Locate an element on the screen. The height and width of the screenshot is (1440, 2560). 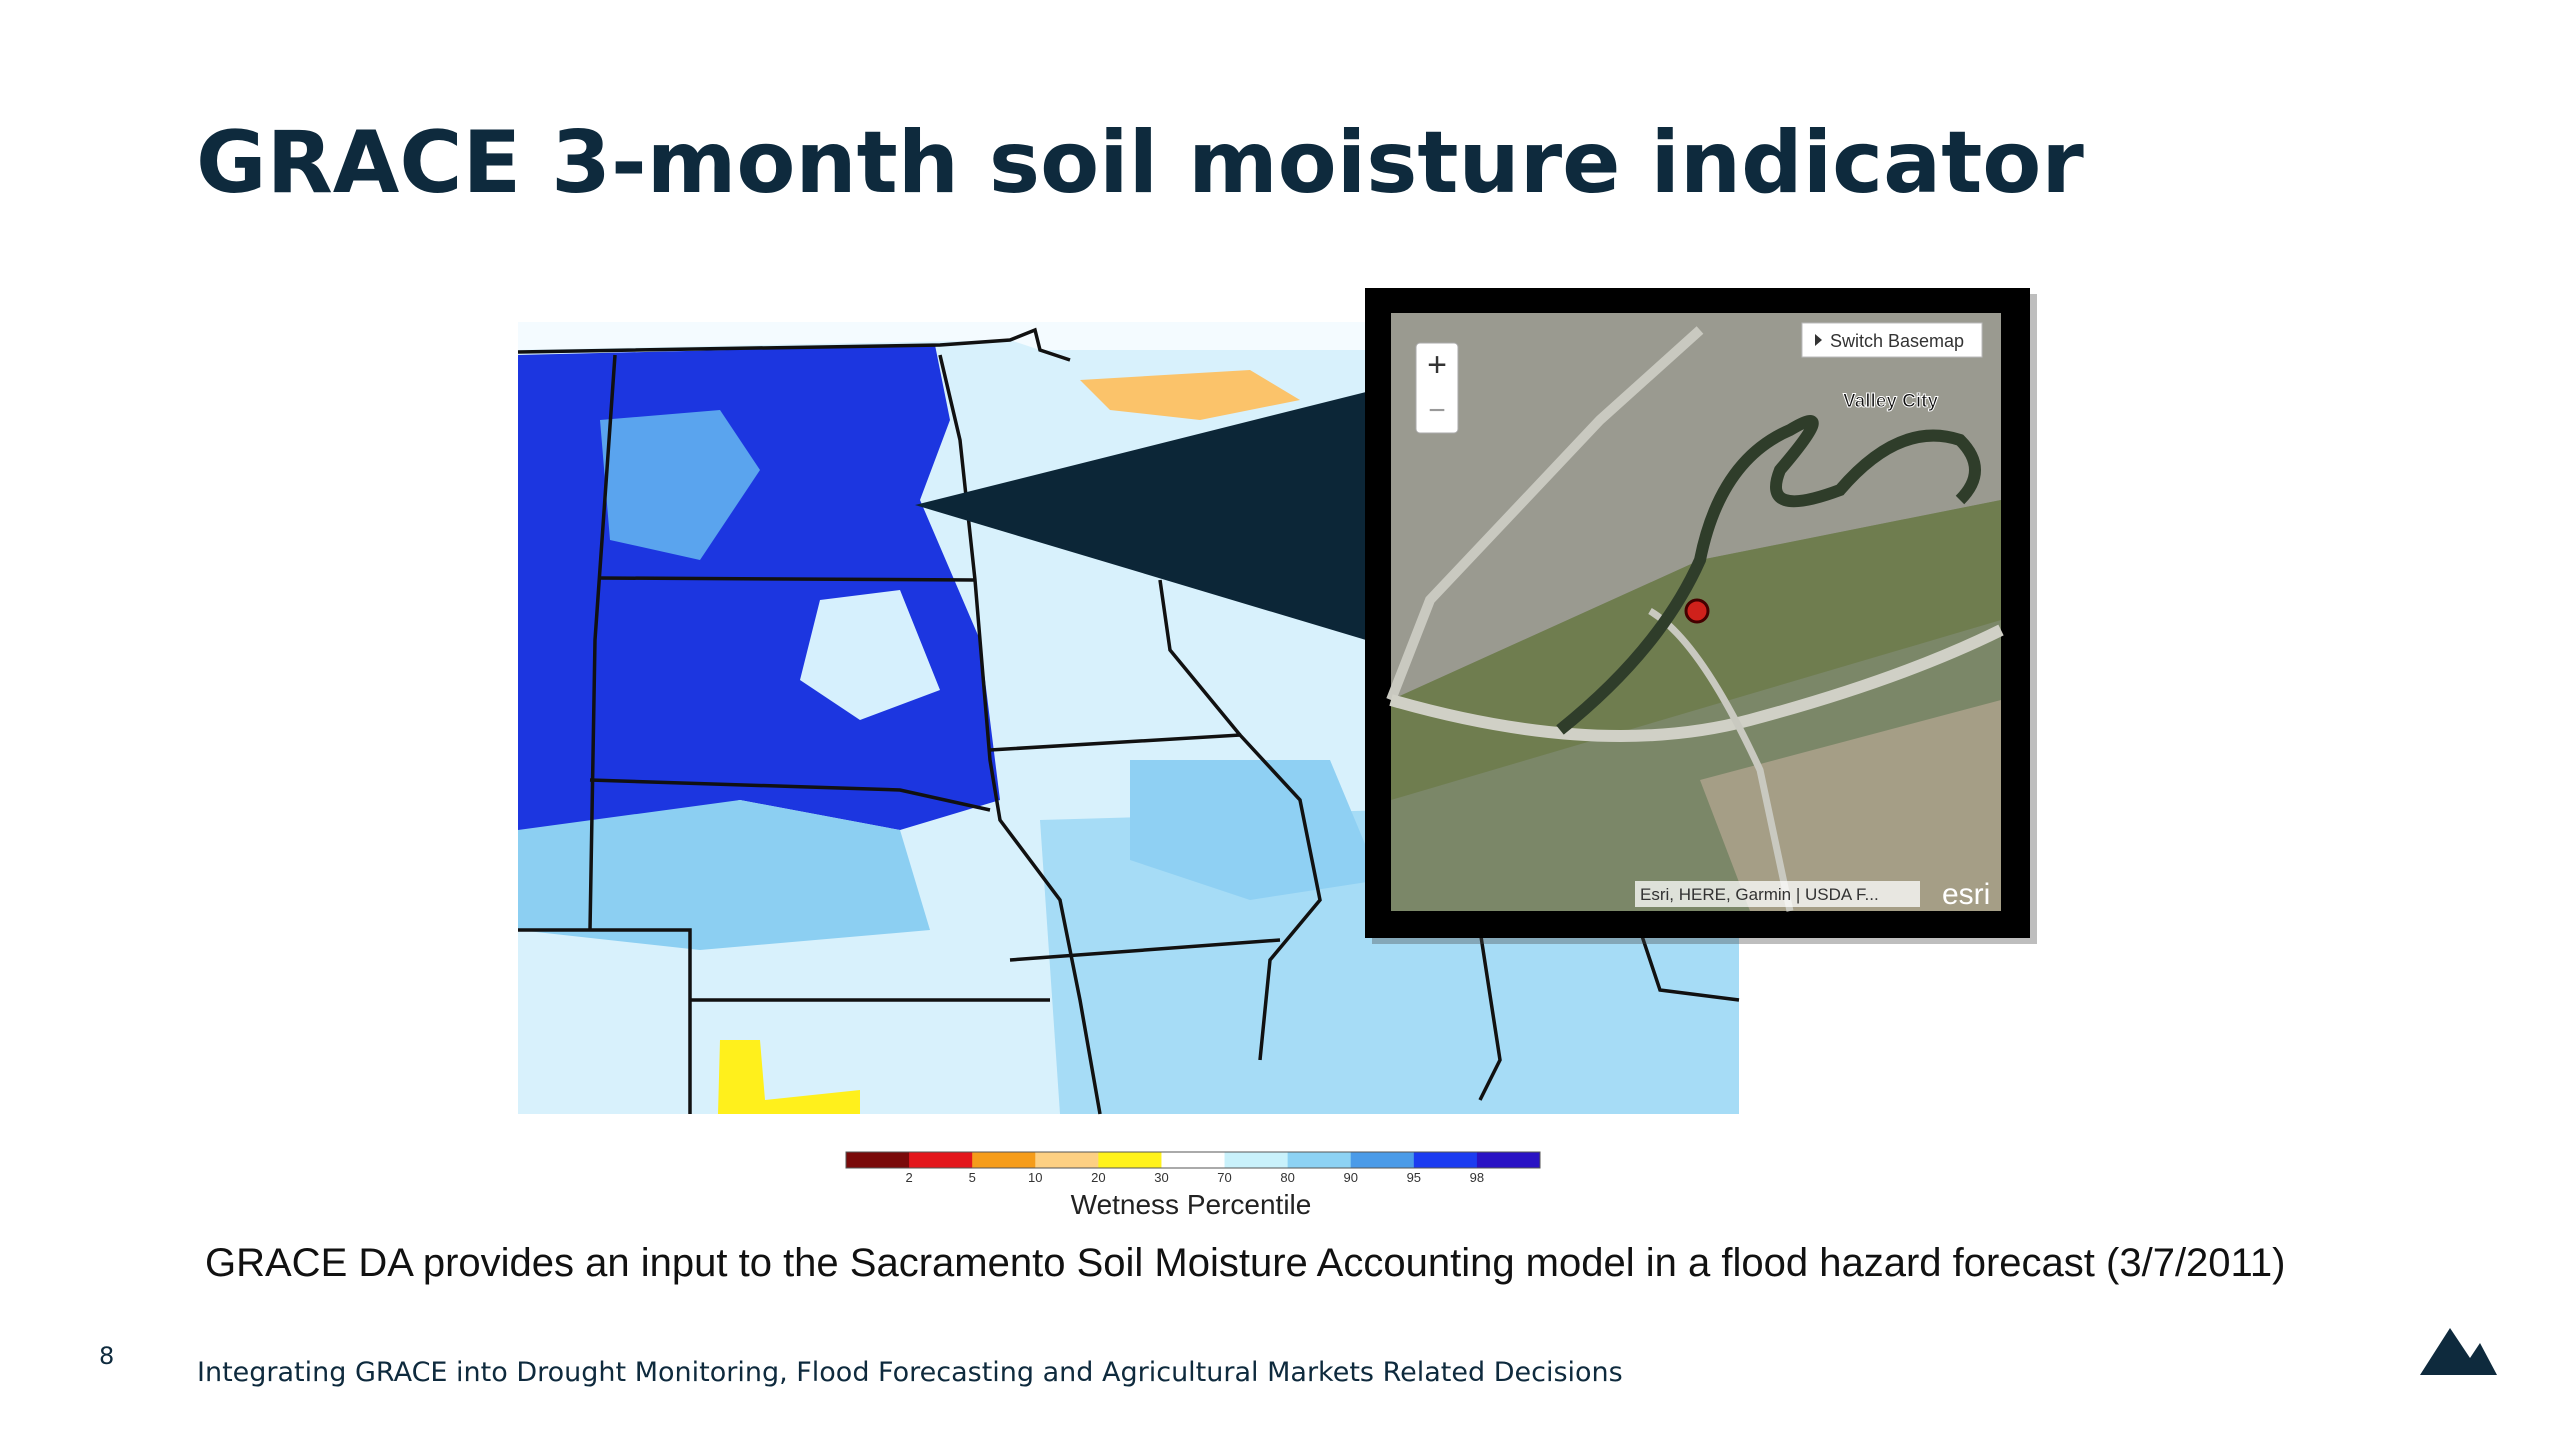
zoom-control is located at coordinates (1437, 388).